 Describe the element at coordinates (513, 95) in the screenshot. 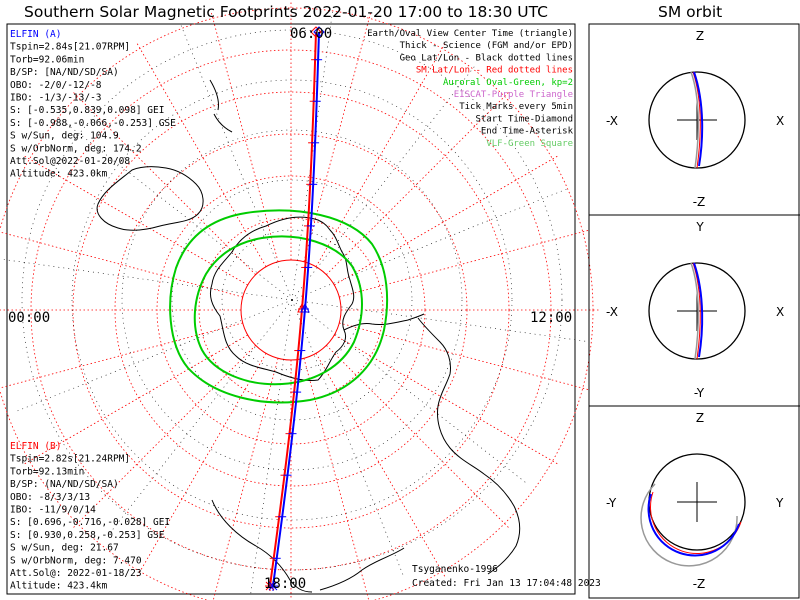

I see `legend-entry: EISCAT-Purple Triangle` at that location.